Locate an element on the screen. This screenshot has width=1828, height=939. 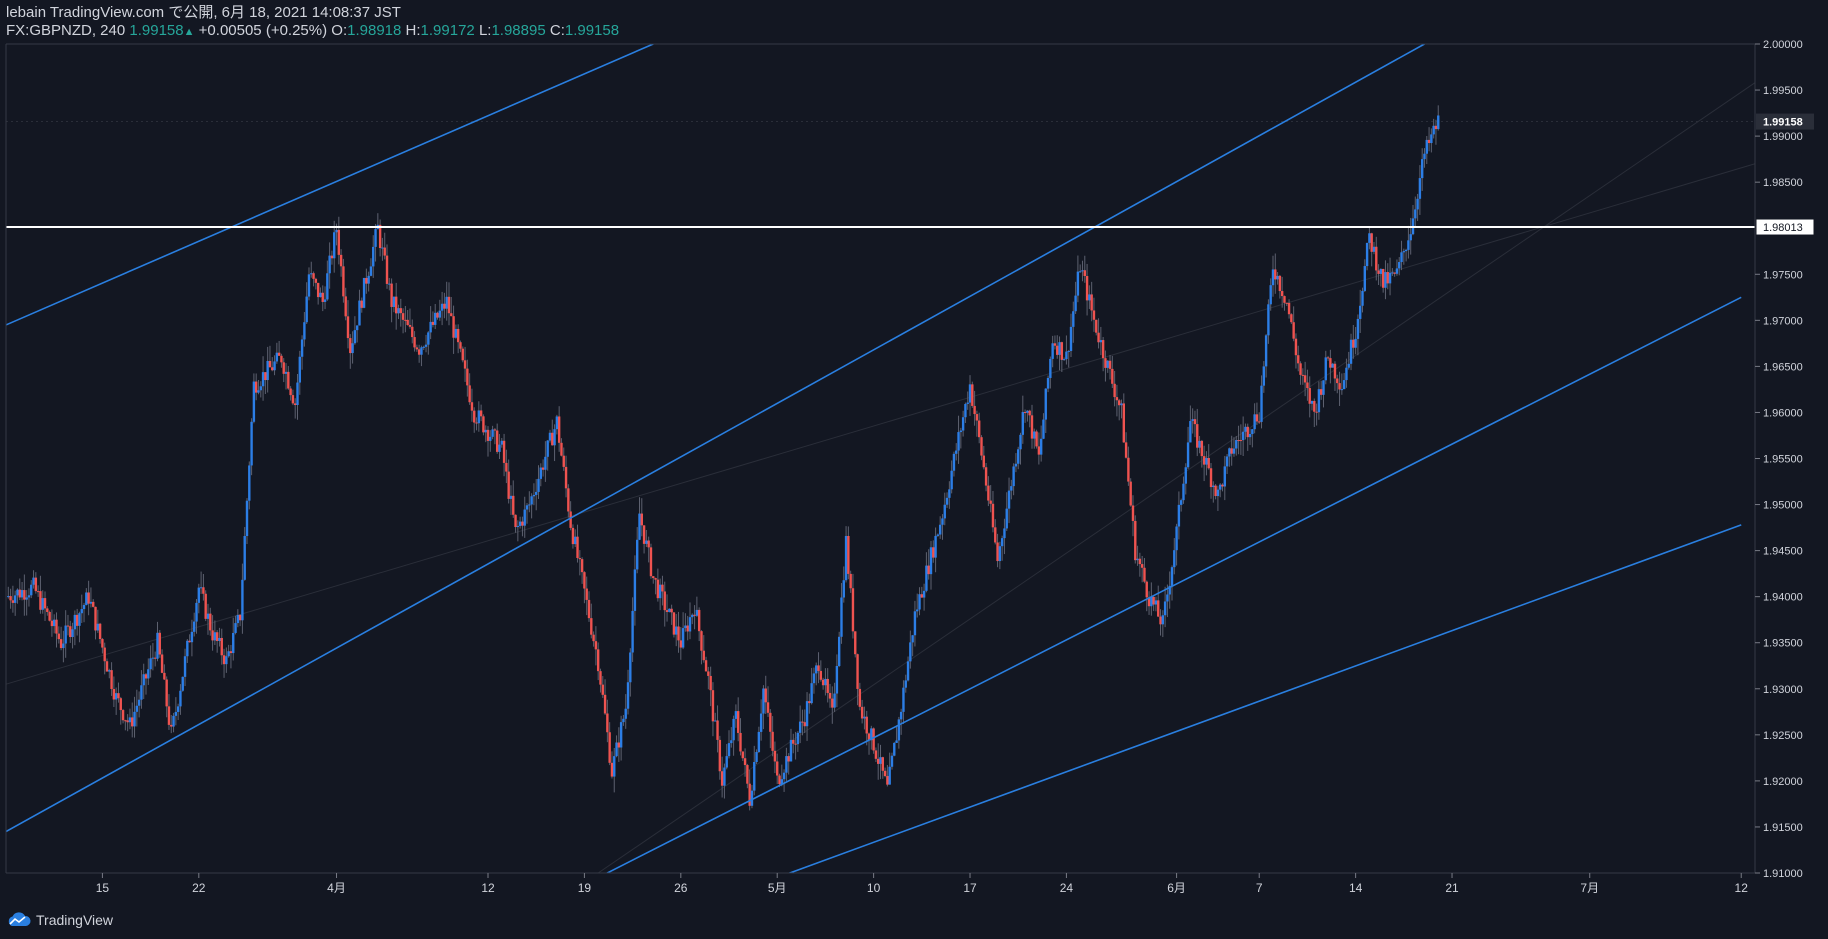
close-value: 1.99158 is located at coordinates (592, 30).